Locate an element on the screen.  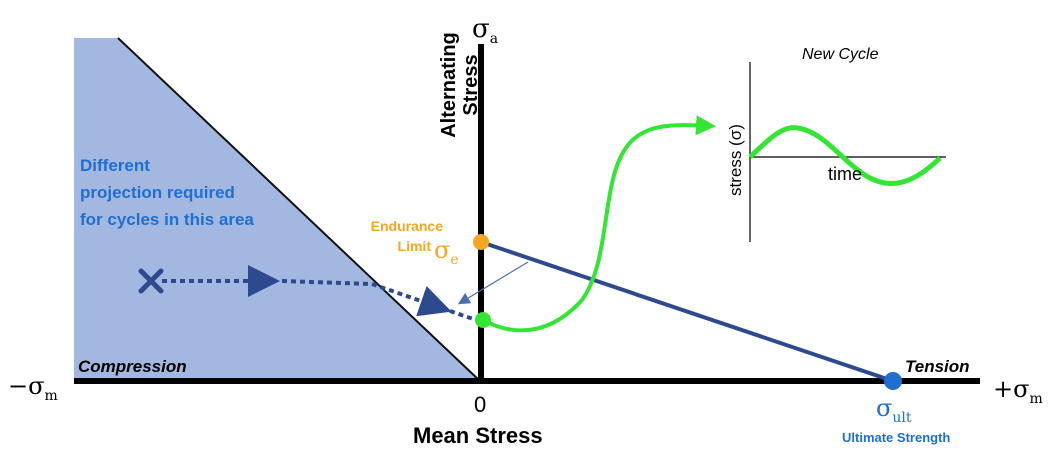
projection-arrow-continuation is located at coordinates (327, 282).